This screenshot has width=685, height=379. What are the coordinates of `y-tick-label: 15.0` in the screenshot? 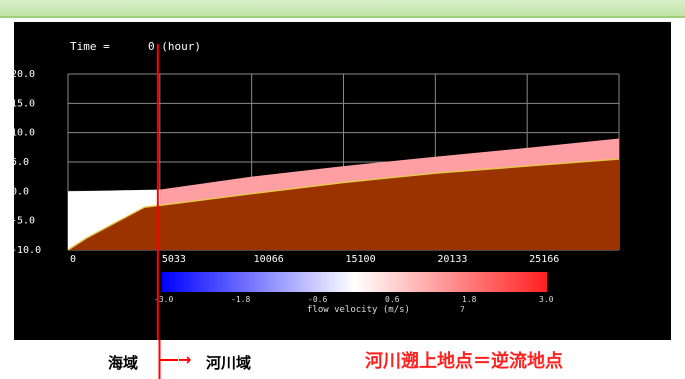 It's located at (24, 103).